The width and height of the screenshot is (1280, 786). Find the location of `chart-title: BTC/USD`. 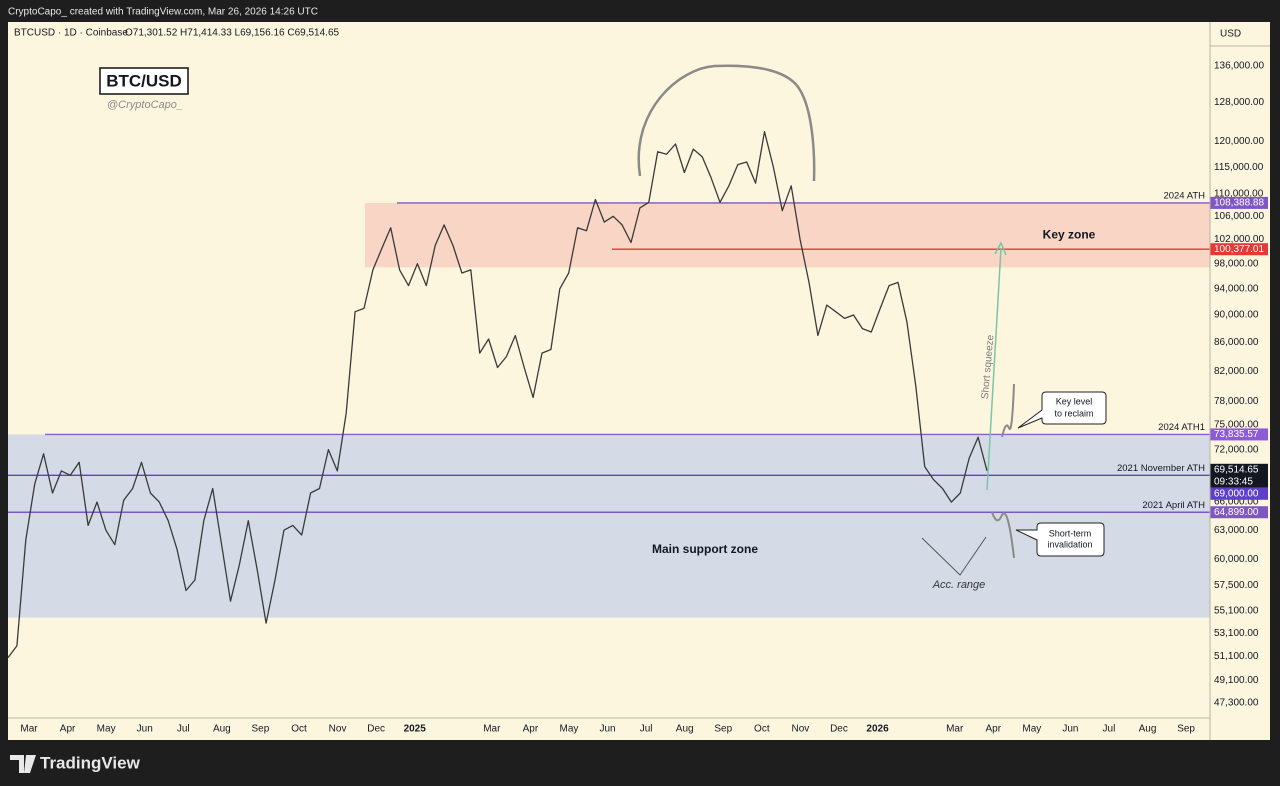

chart-title: BTC/USD is located at coordinates (144, 80).